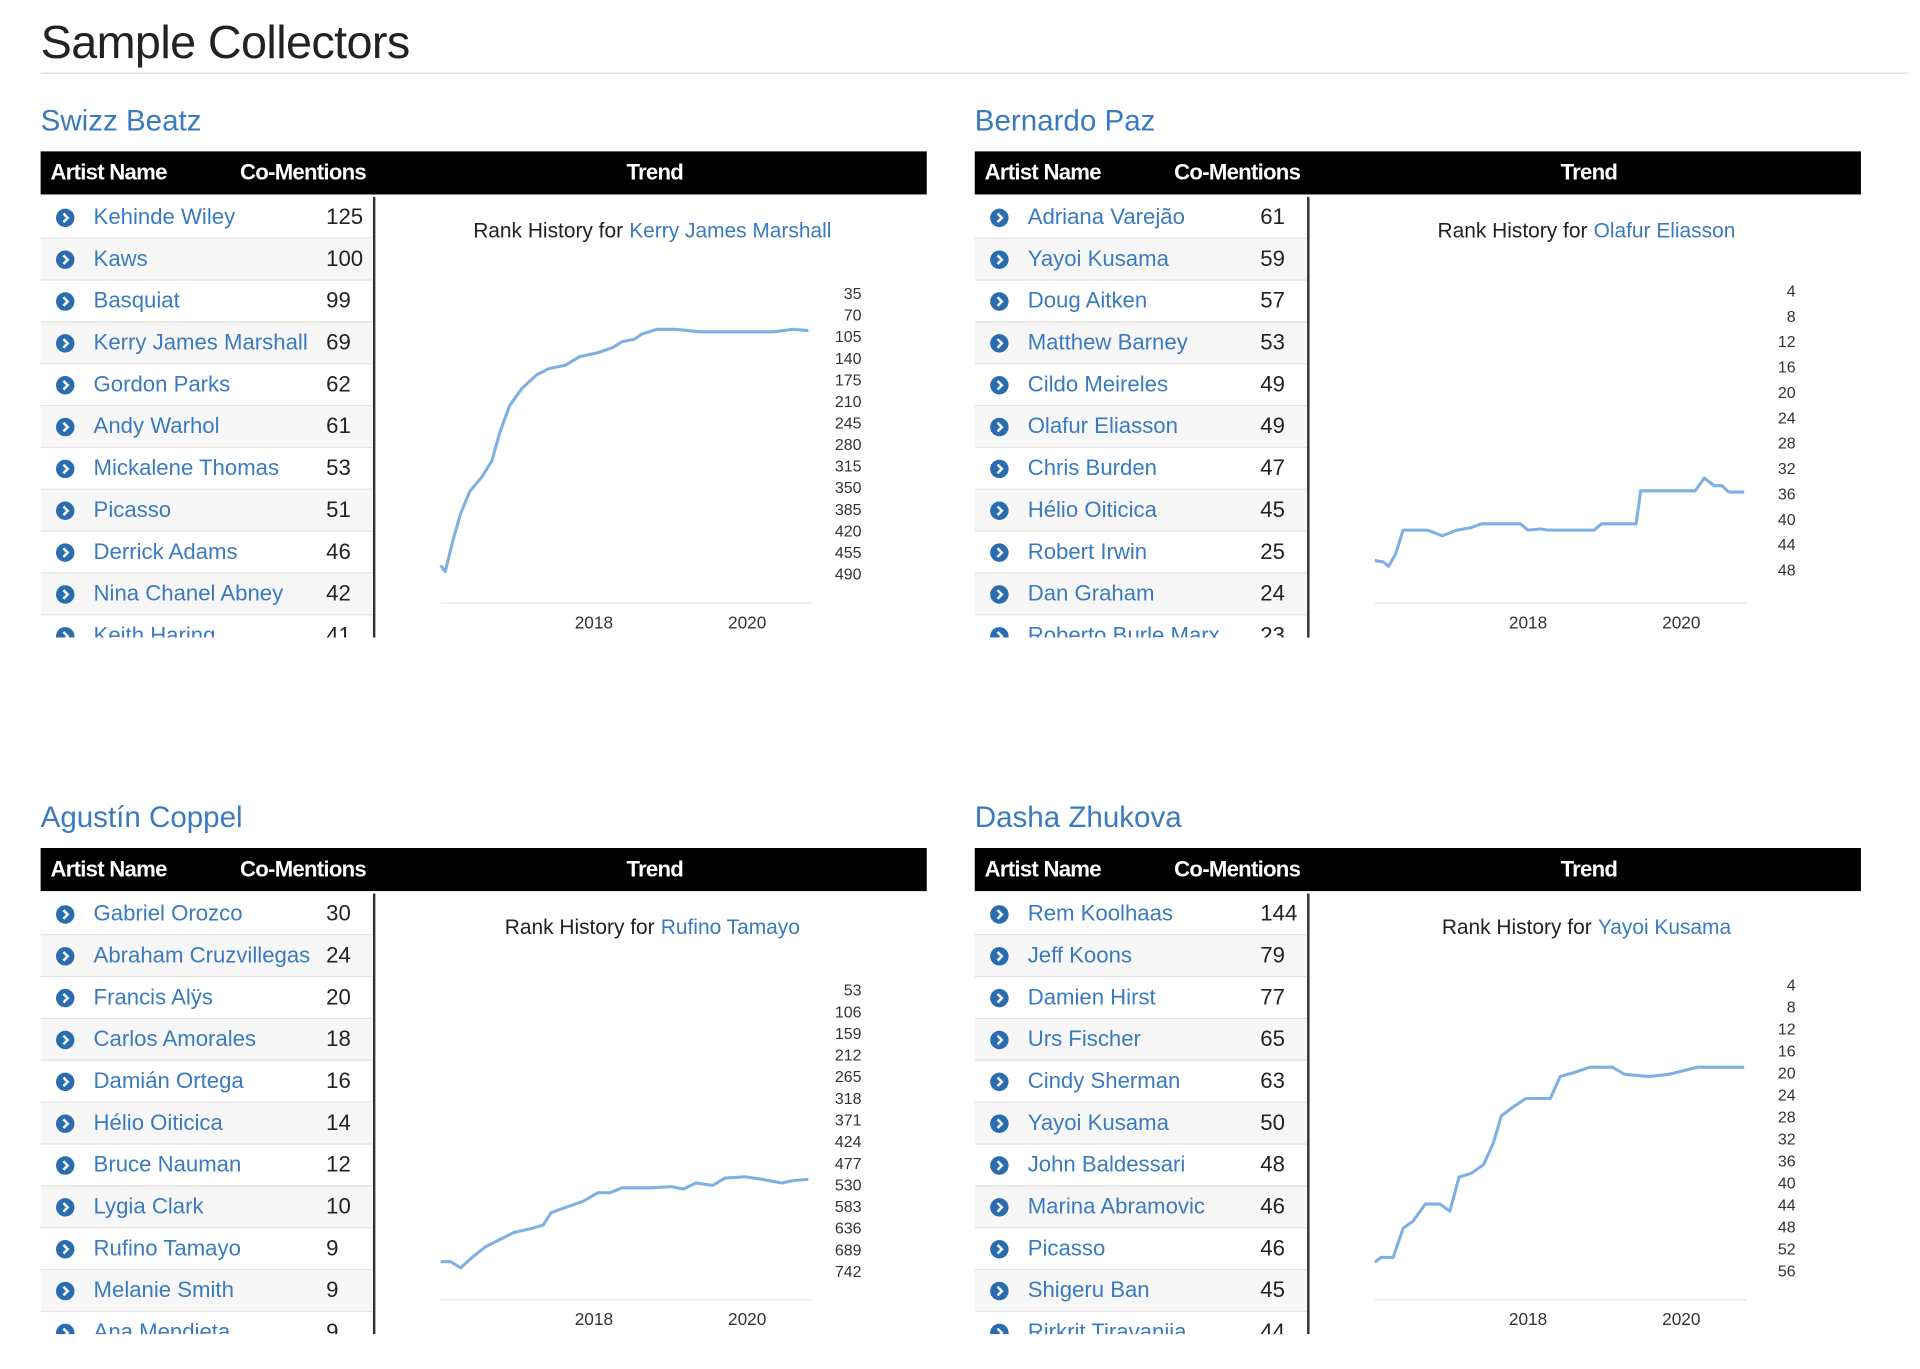  I want to click on artist-name: John Baldessari, so click(1106, 1164).